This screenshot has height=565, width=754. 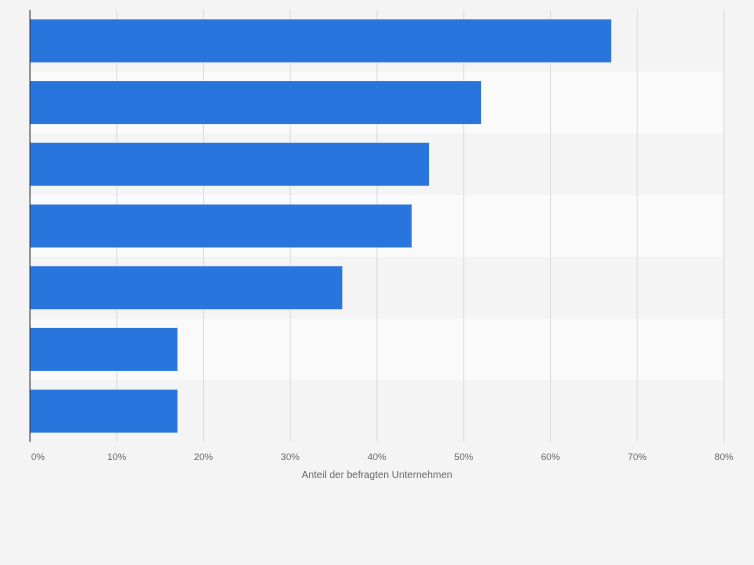 What do you see at coordinates (204, 457) in the screenshot?
I see `x-tick-label: 20%` at bounding box center [204, 457].